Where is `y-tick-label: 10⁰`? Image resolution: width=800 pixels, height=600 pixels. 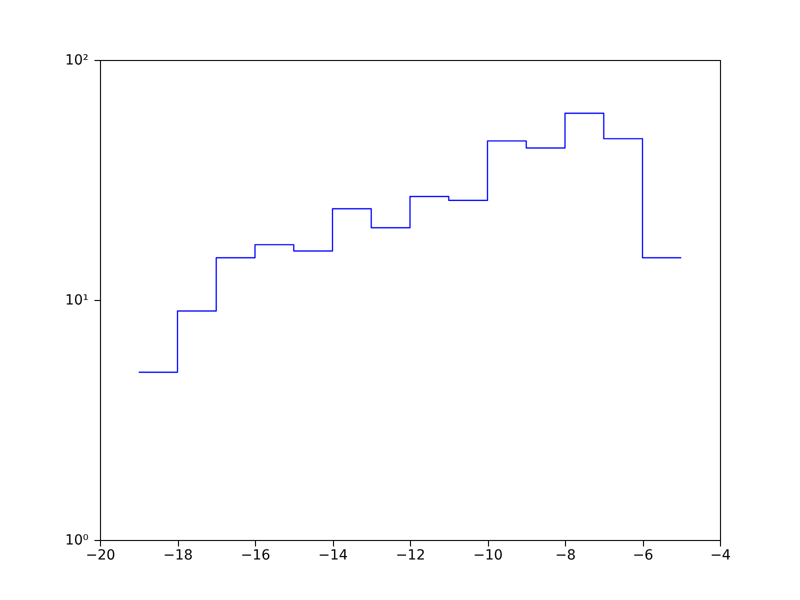 y-tick-label: 10⁰ is located at coordinates (77, 540).